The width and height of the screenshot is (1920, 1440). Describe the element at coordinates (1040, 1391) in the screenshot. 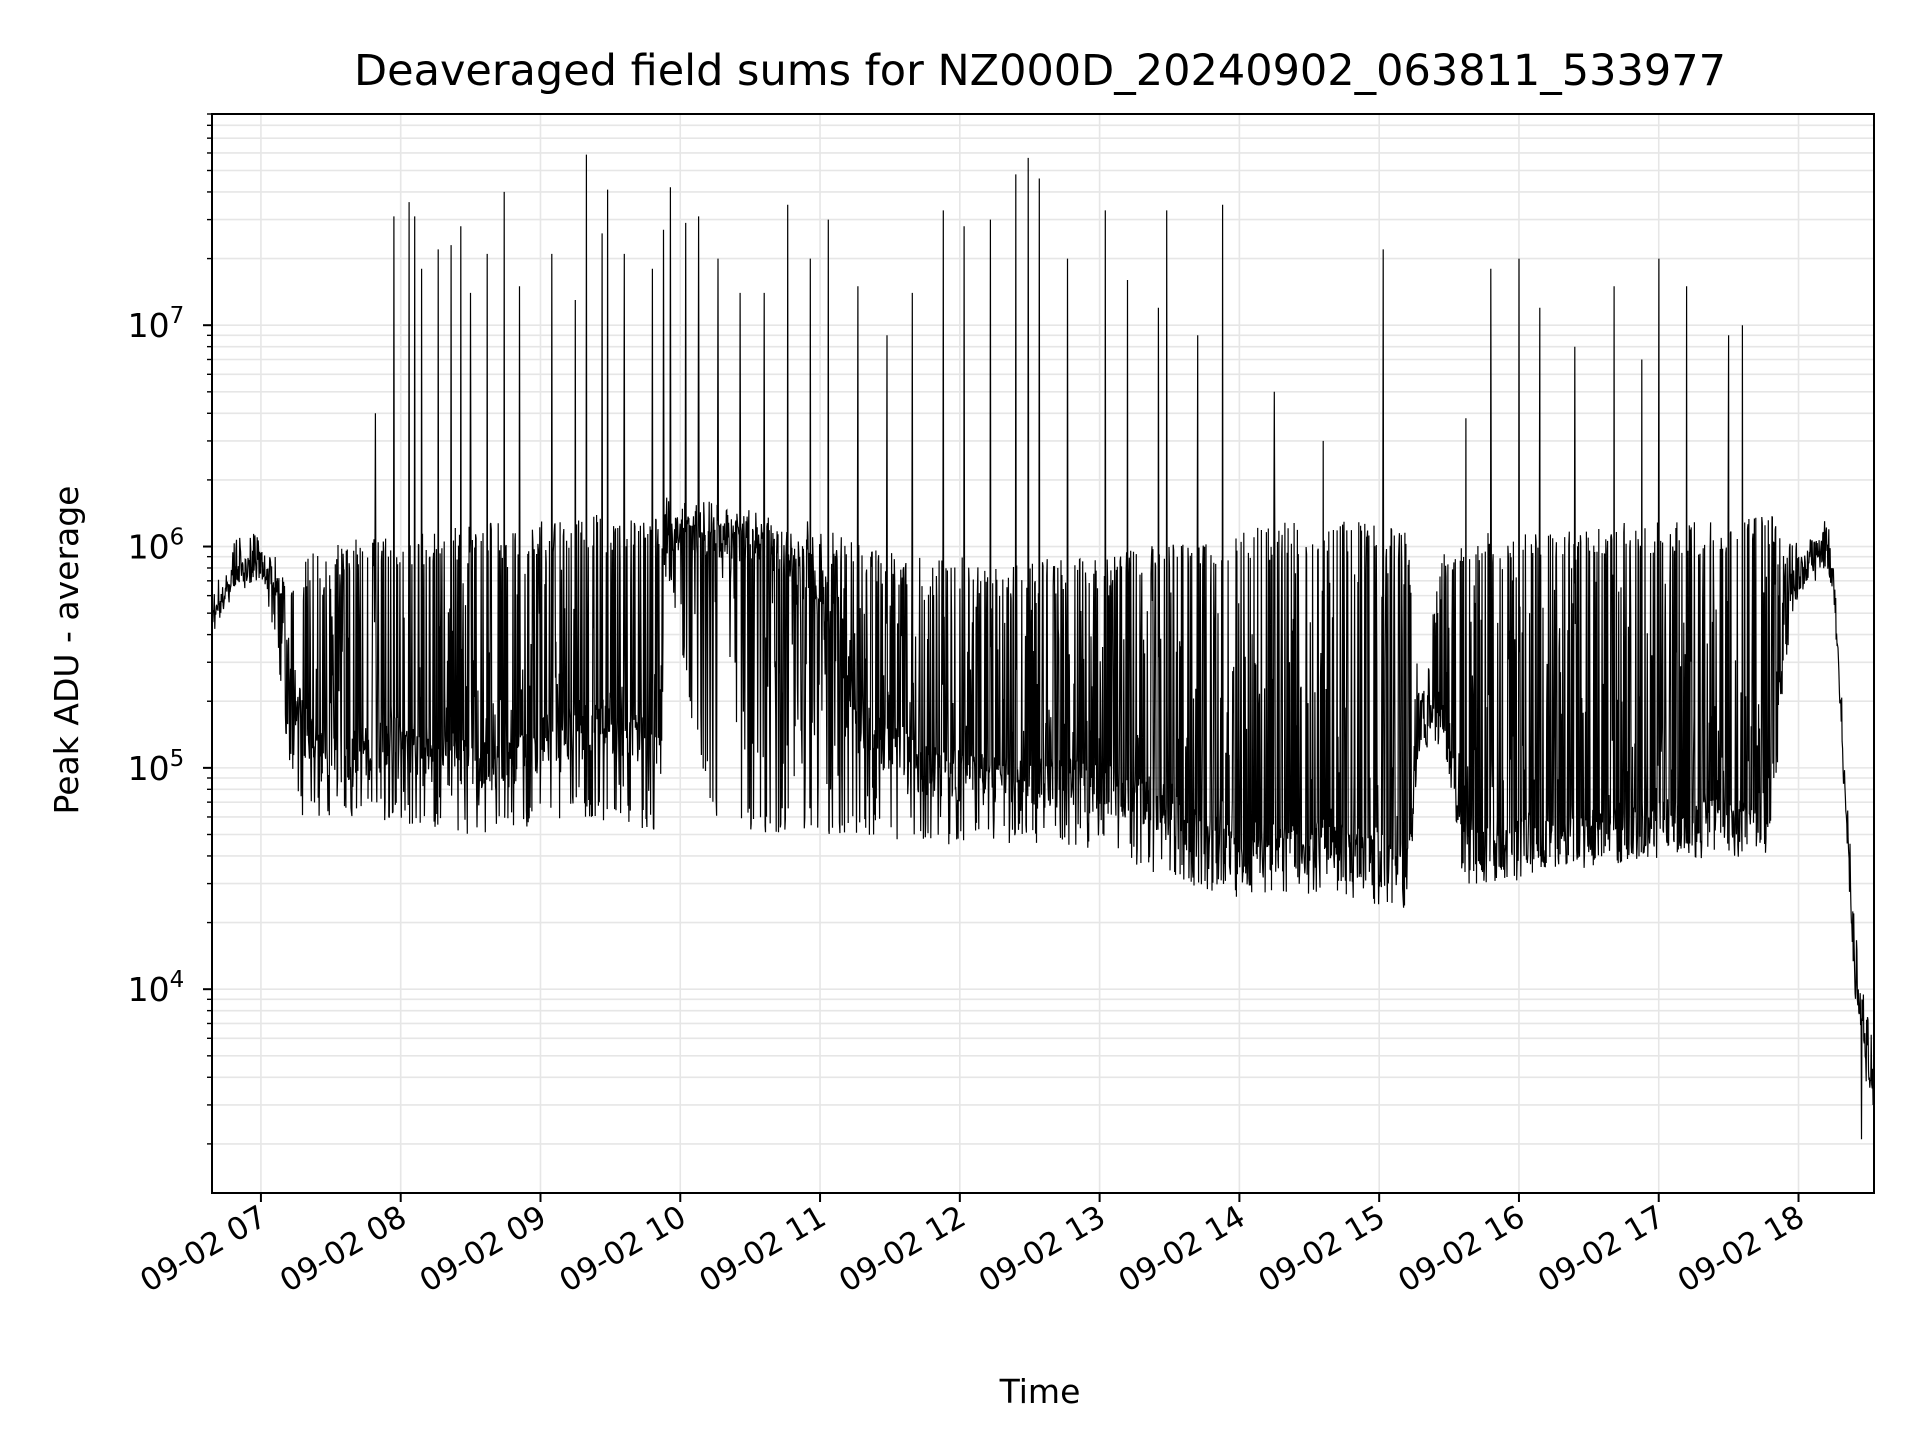

I see `x-axis-label: Time` at that location.